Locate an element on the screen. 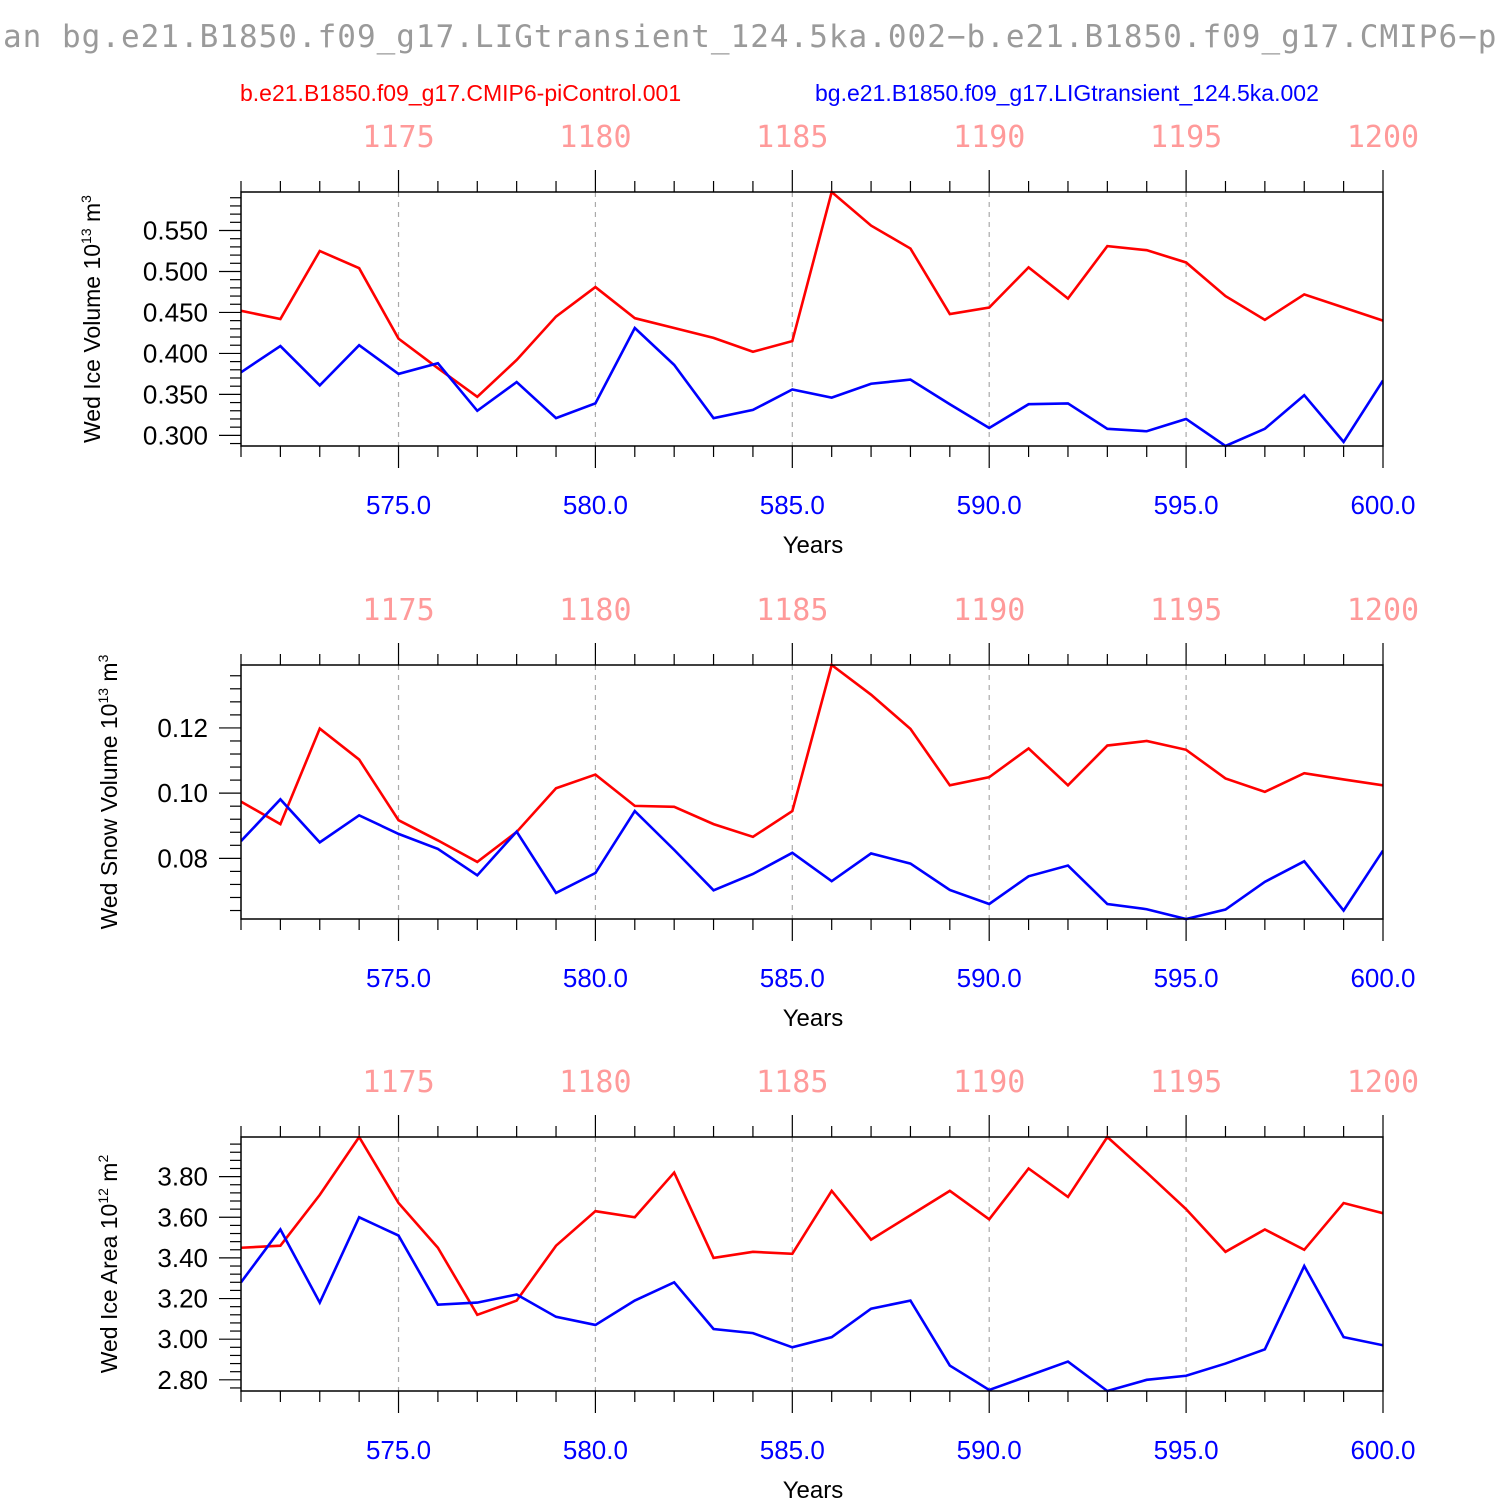  y-tick-label: 0.350 is located at coordinates (175, 394).